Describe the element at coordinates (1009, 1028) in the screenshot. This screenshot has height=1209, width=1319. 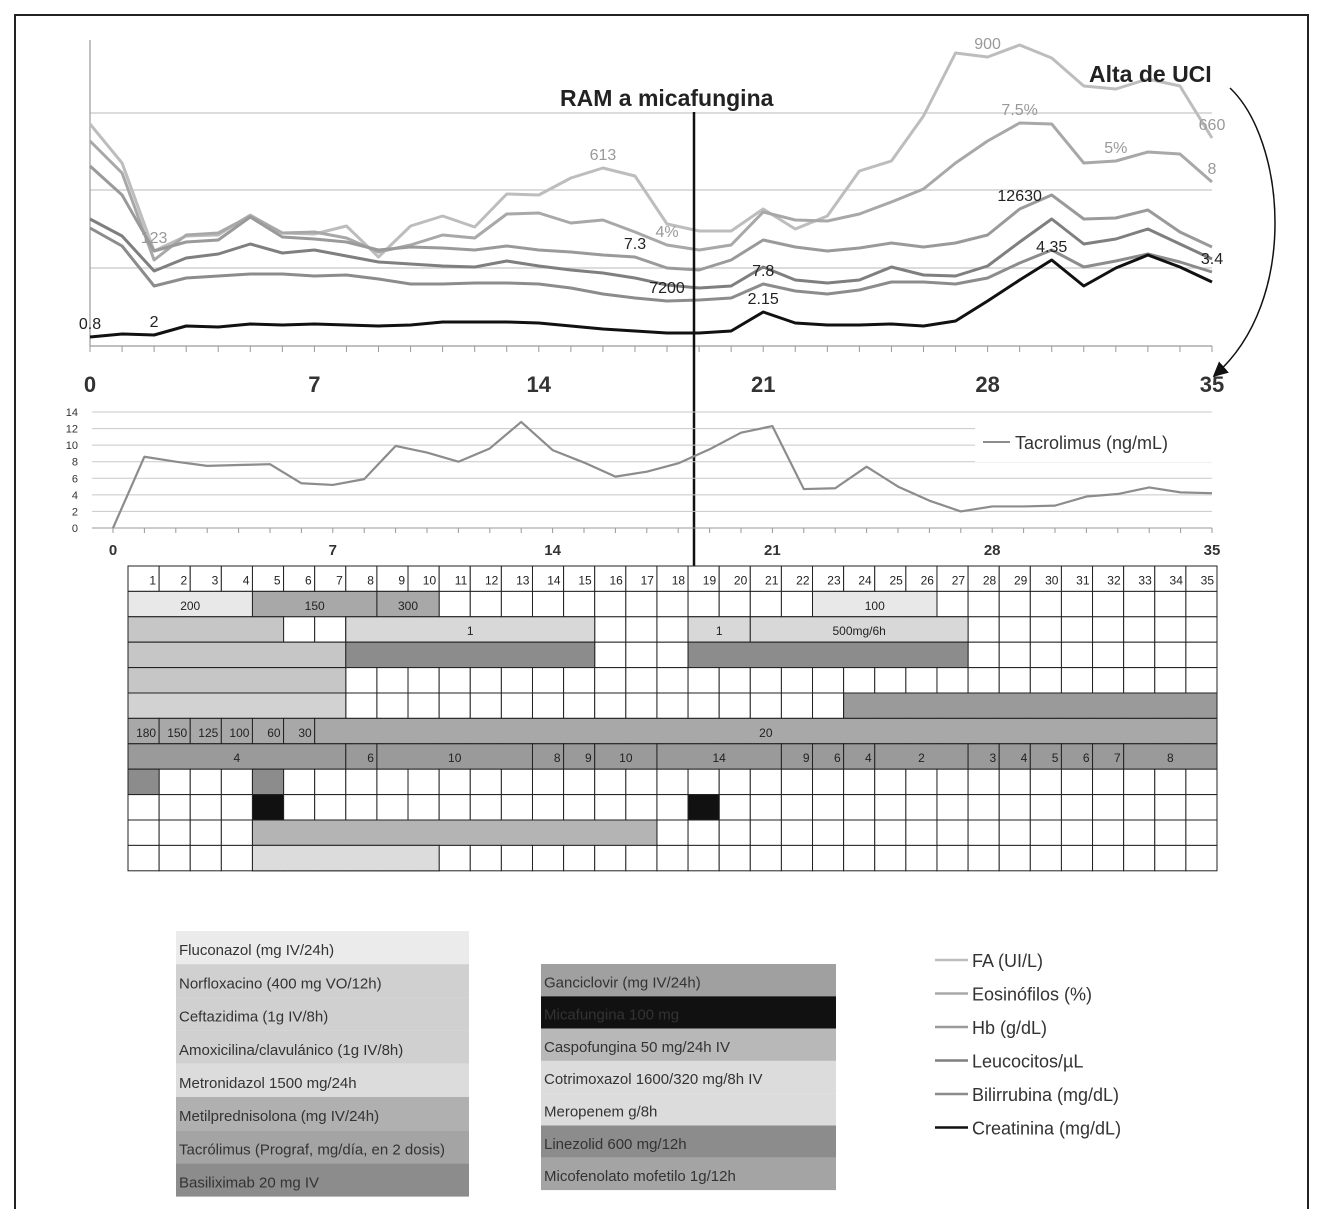
I see `line-legend-label: Hb (g/dL)` at that location.